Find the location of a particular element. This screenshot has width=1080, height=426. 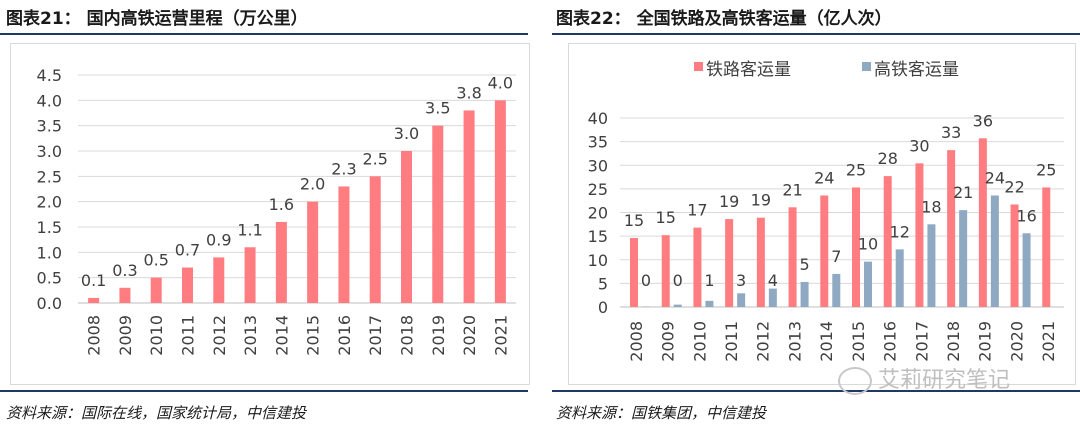

data-label-high-speed: 21 is located at coordinates (963, 192).